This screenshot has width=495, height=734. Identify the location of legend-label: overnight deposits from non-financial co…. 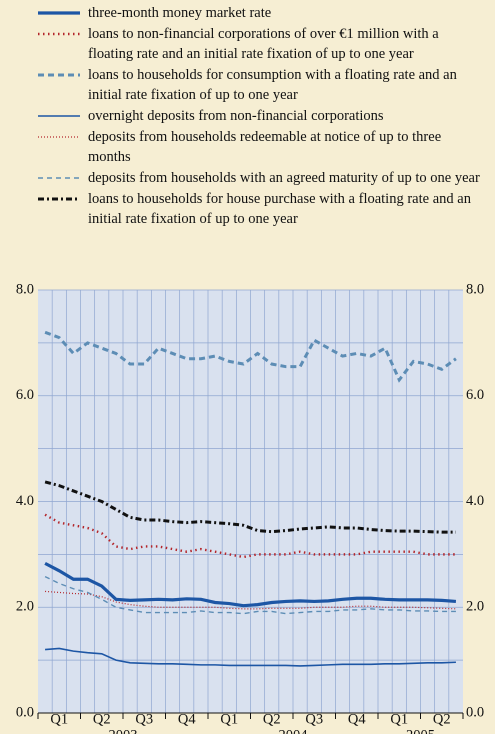
(236, 116).